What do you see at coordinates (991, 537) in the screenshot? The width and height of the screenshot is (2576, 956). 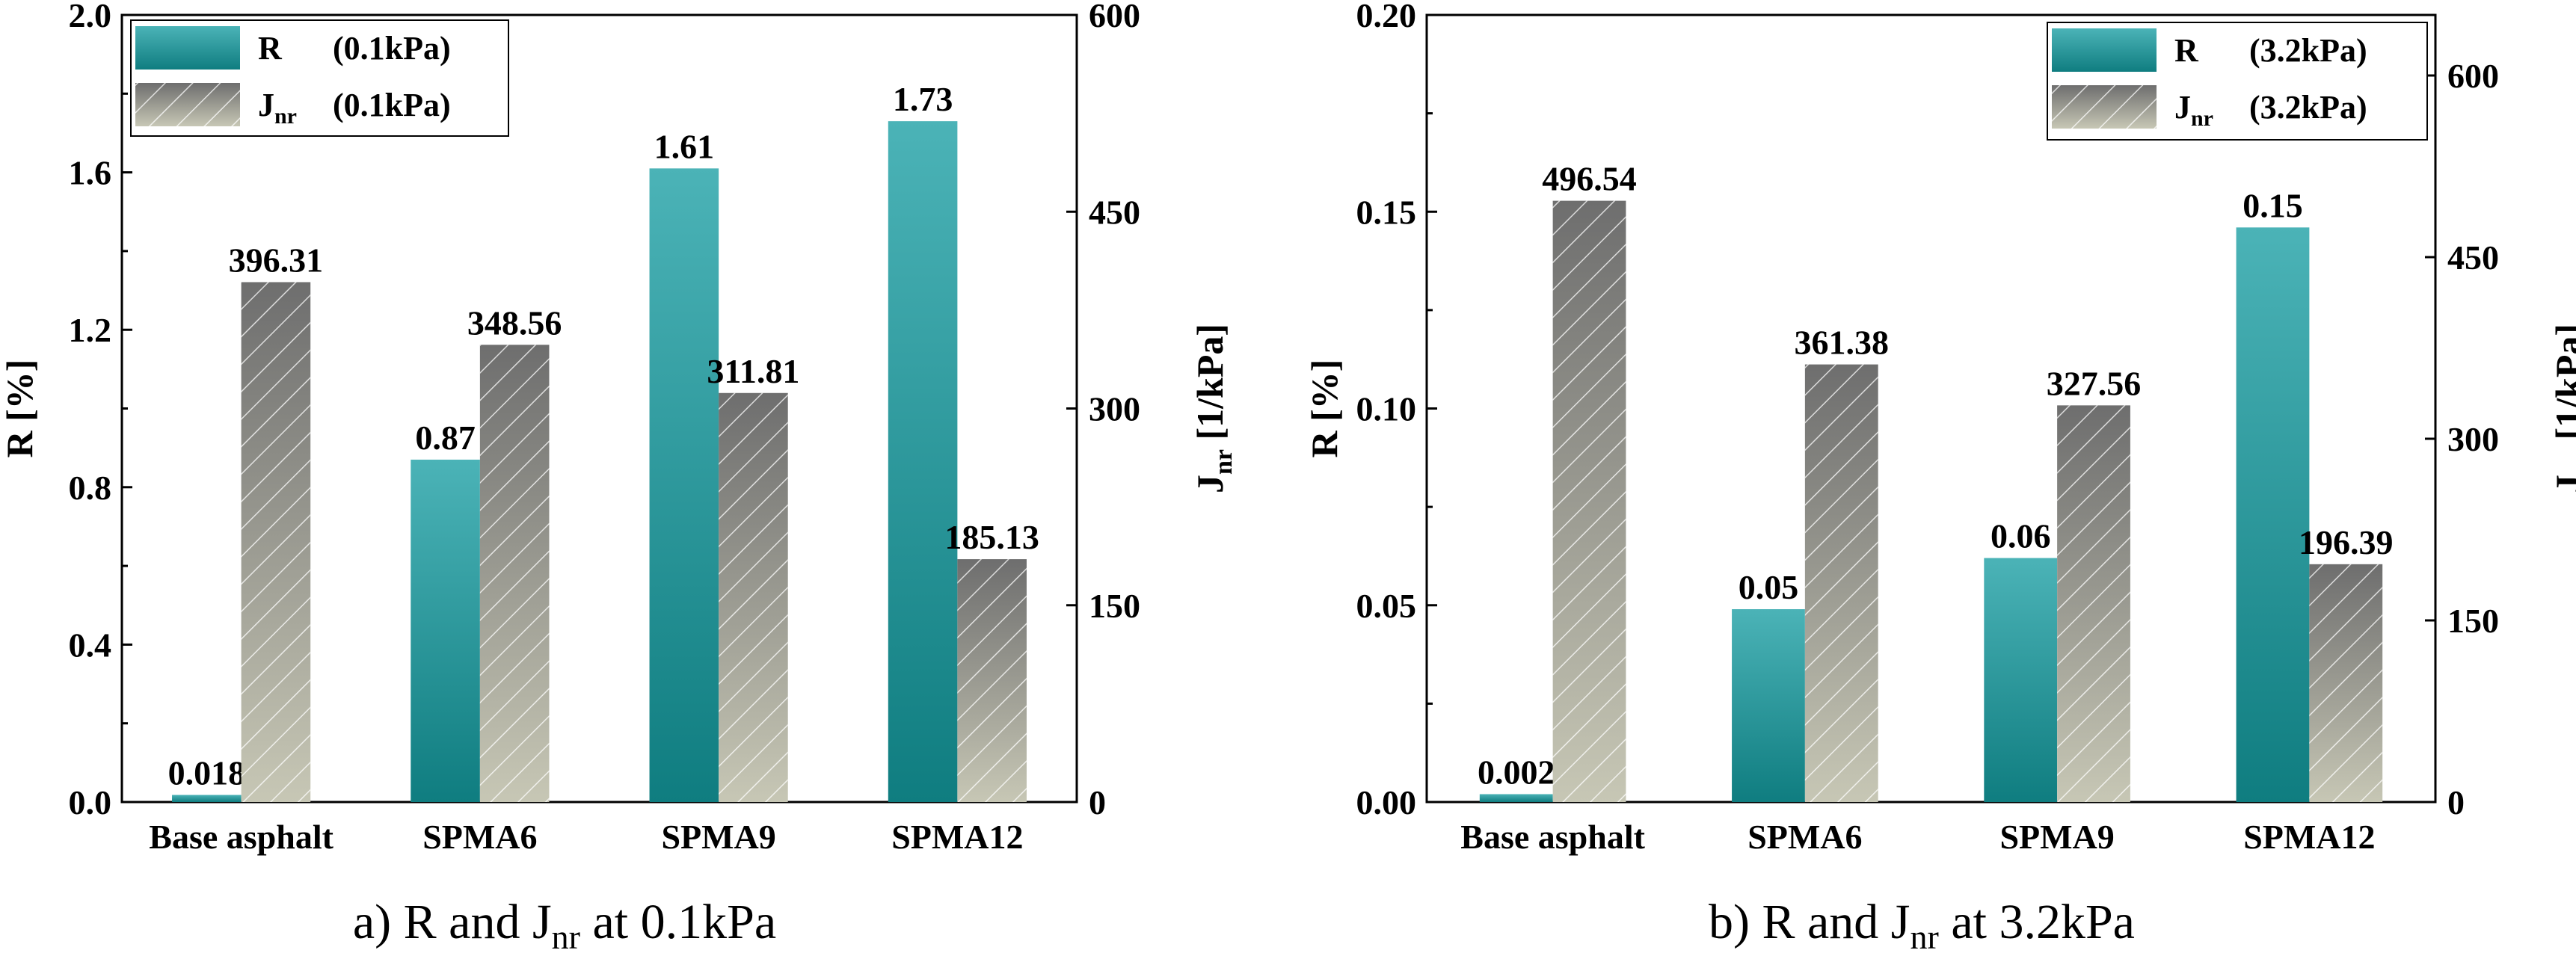 I see `bar-jnr-value-label: 185.13` at bounding box center [991, 537].